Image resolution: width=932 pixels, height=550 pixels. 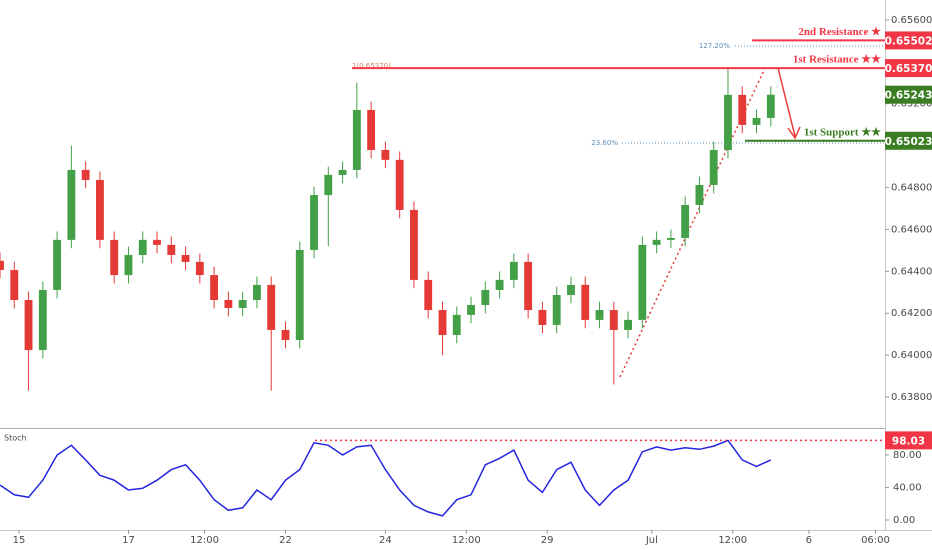 I want to click on fib-label: 23.60%, so click(x=604, y=143).